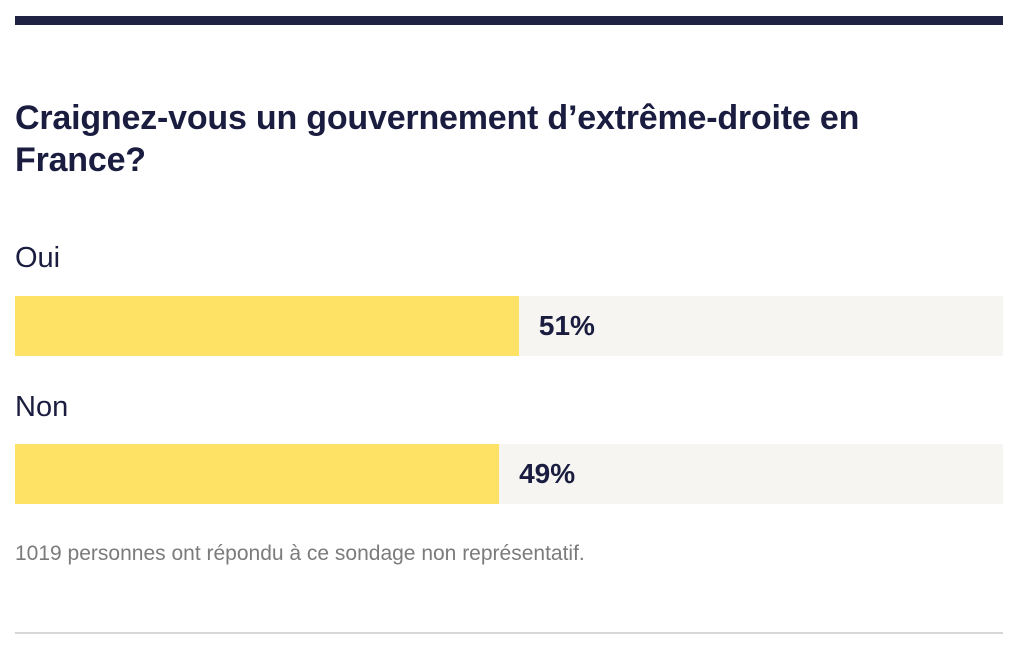 Image resolution: width=1014 pixels, height=650 pixels. What do you see at coordinates (267, 326) in the screenshot?
I see `result-bar-fill-oui` at bounding box center [267, 326].